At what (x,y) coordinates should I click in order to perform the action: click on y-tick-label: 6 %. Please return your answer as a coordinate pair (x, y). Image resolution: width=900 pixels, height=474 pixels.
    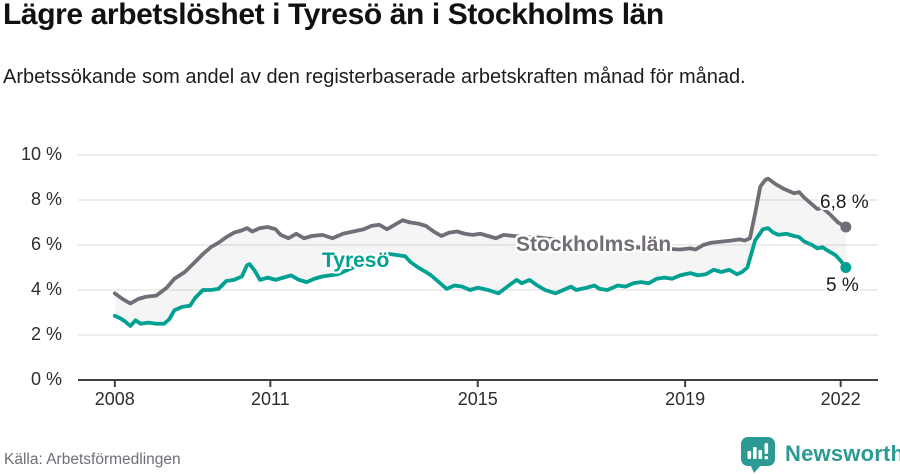
    Looking at the image, I should click on (46, 244).